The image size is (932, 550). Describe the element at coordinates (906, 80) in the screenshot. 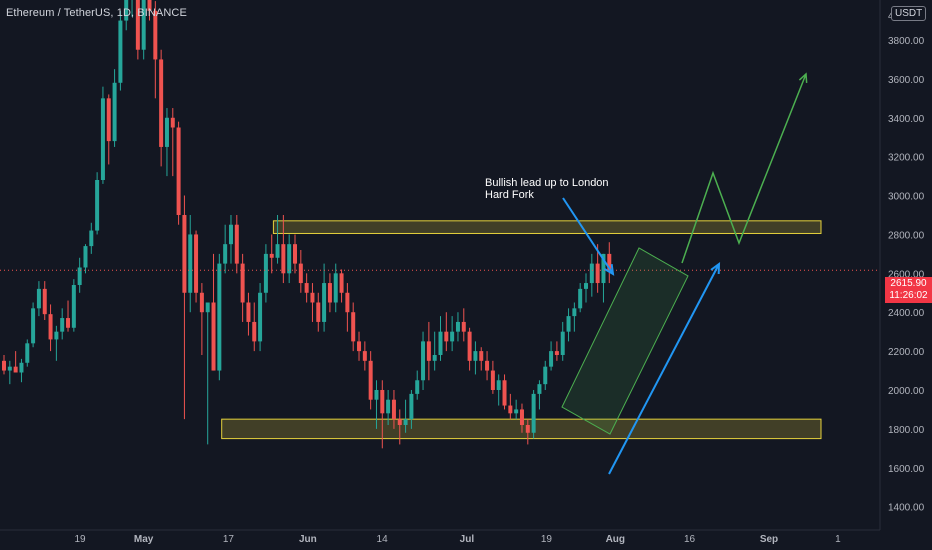

I see `y-tick-label: 3600.00` at that location.